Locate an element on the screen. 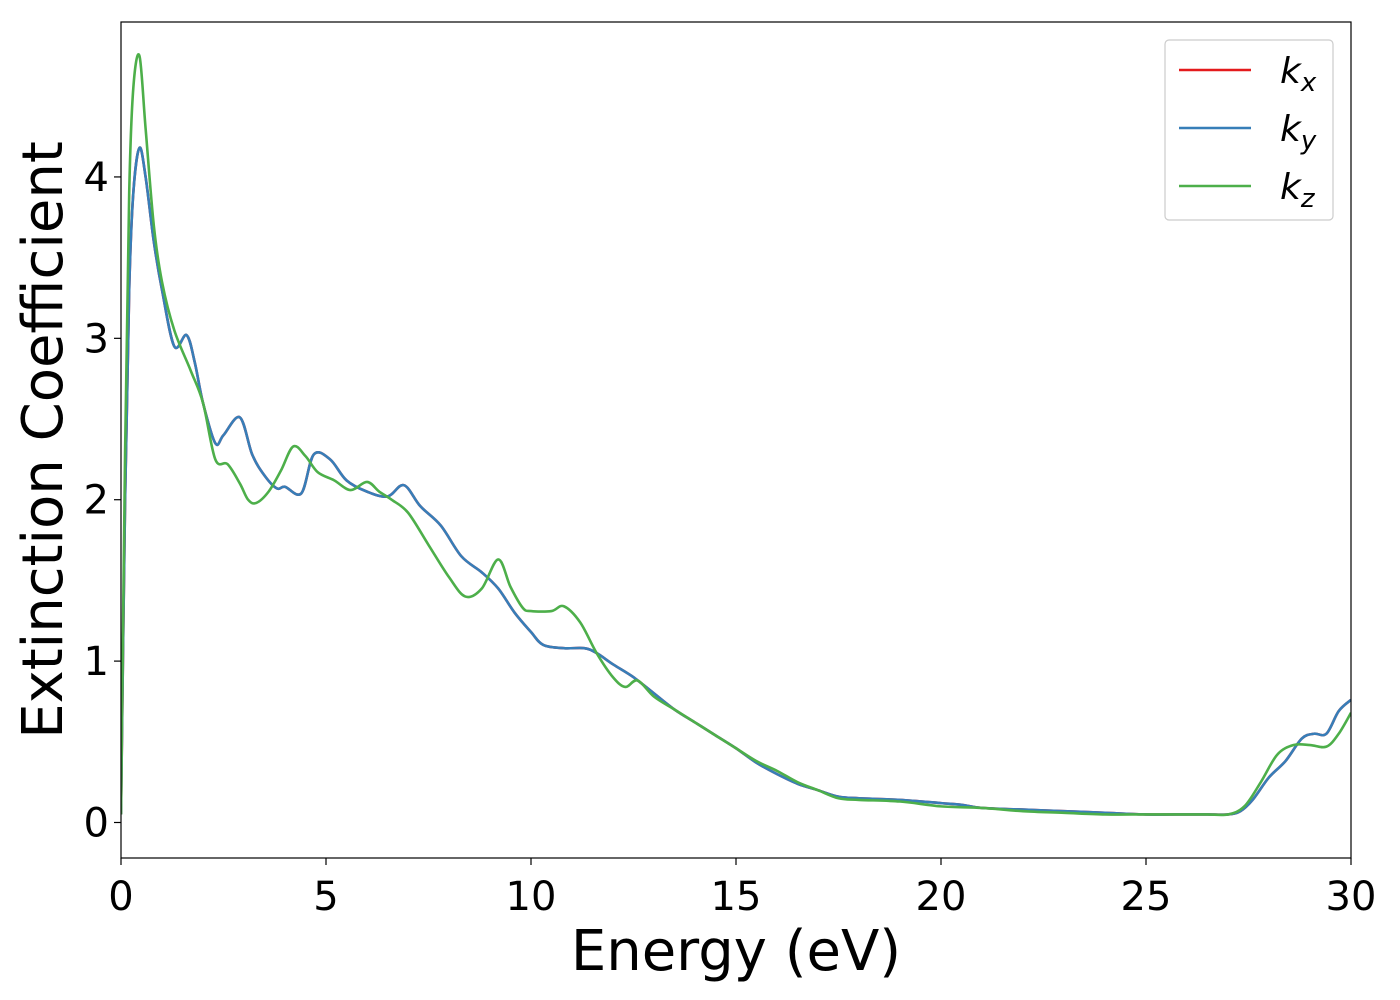 This screenshot has width=1400, height=1000. legend-label: kz is located at coordinates (1298, 190).